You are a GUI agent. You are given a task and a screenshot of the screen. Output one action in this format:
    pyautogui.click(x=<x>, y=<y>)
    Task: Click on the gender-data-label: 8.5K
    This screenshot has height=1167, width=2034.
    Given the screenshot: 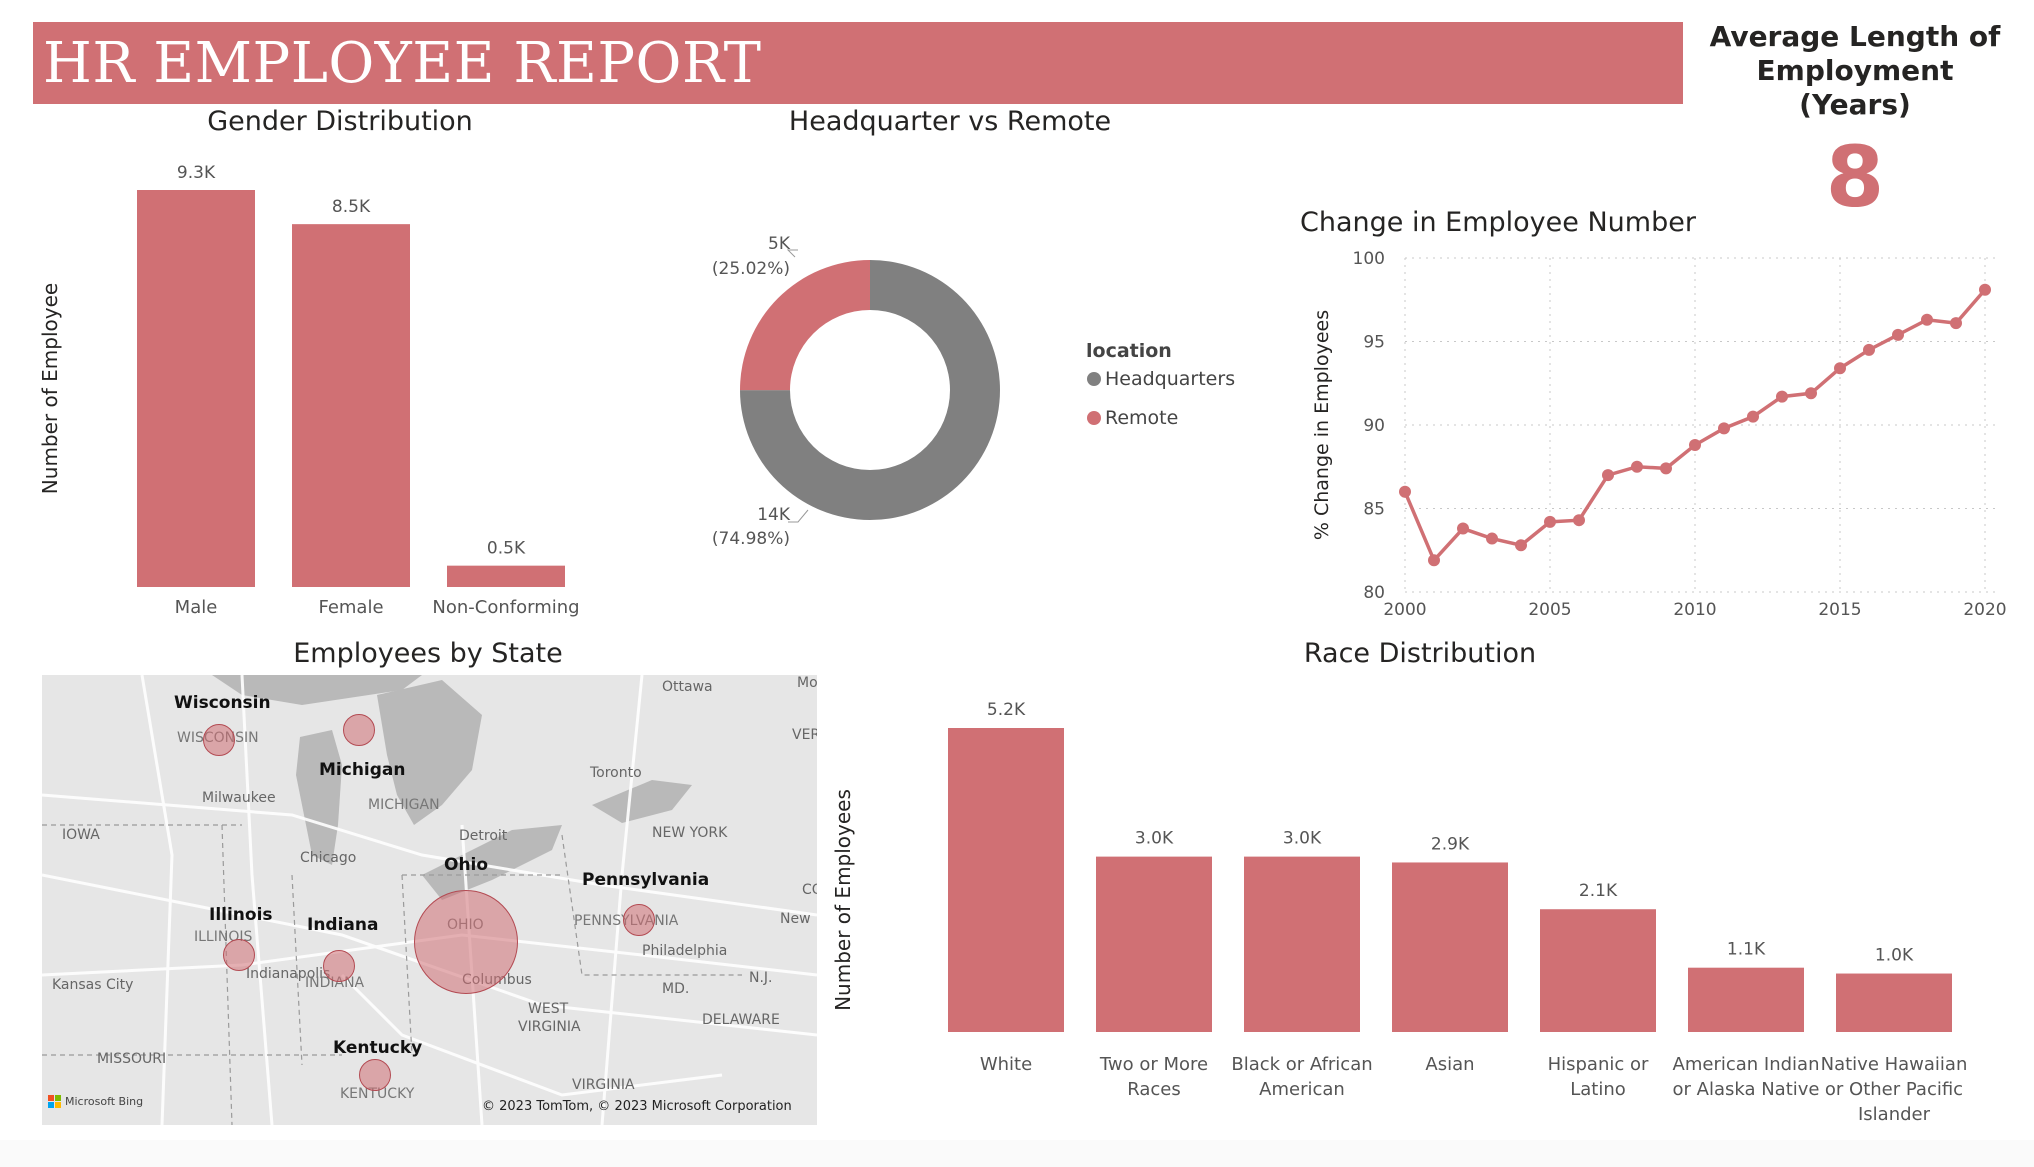 What is the action you would take?
    pyautogui.click(x=351, y=207)
    